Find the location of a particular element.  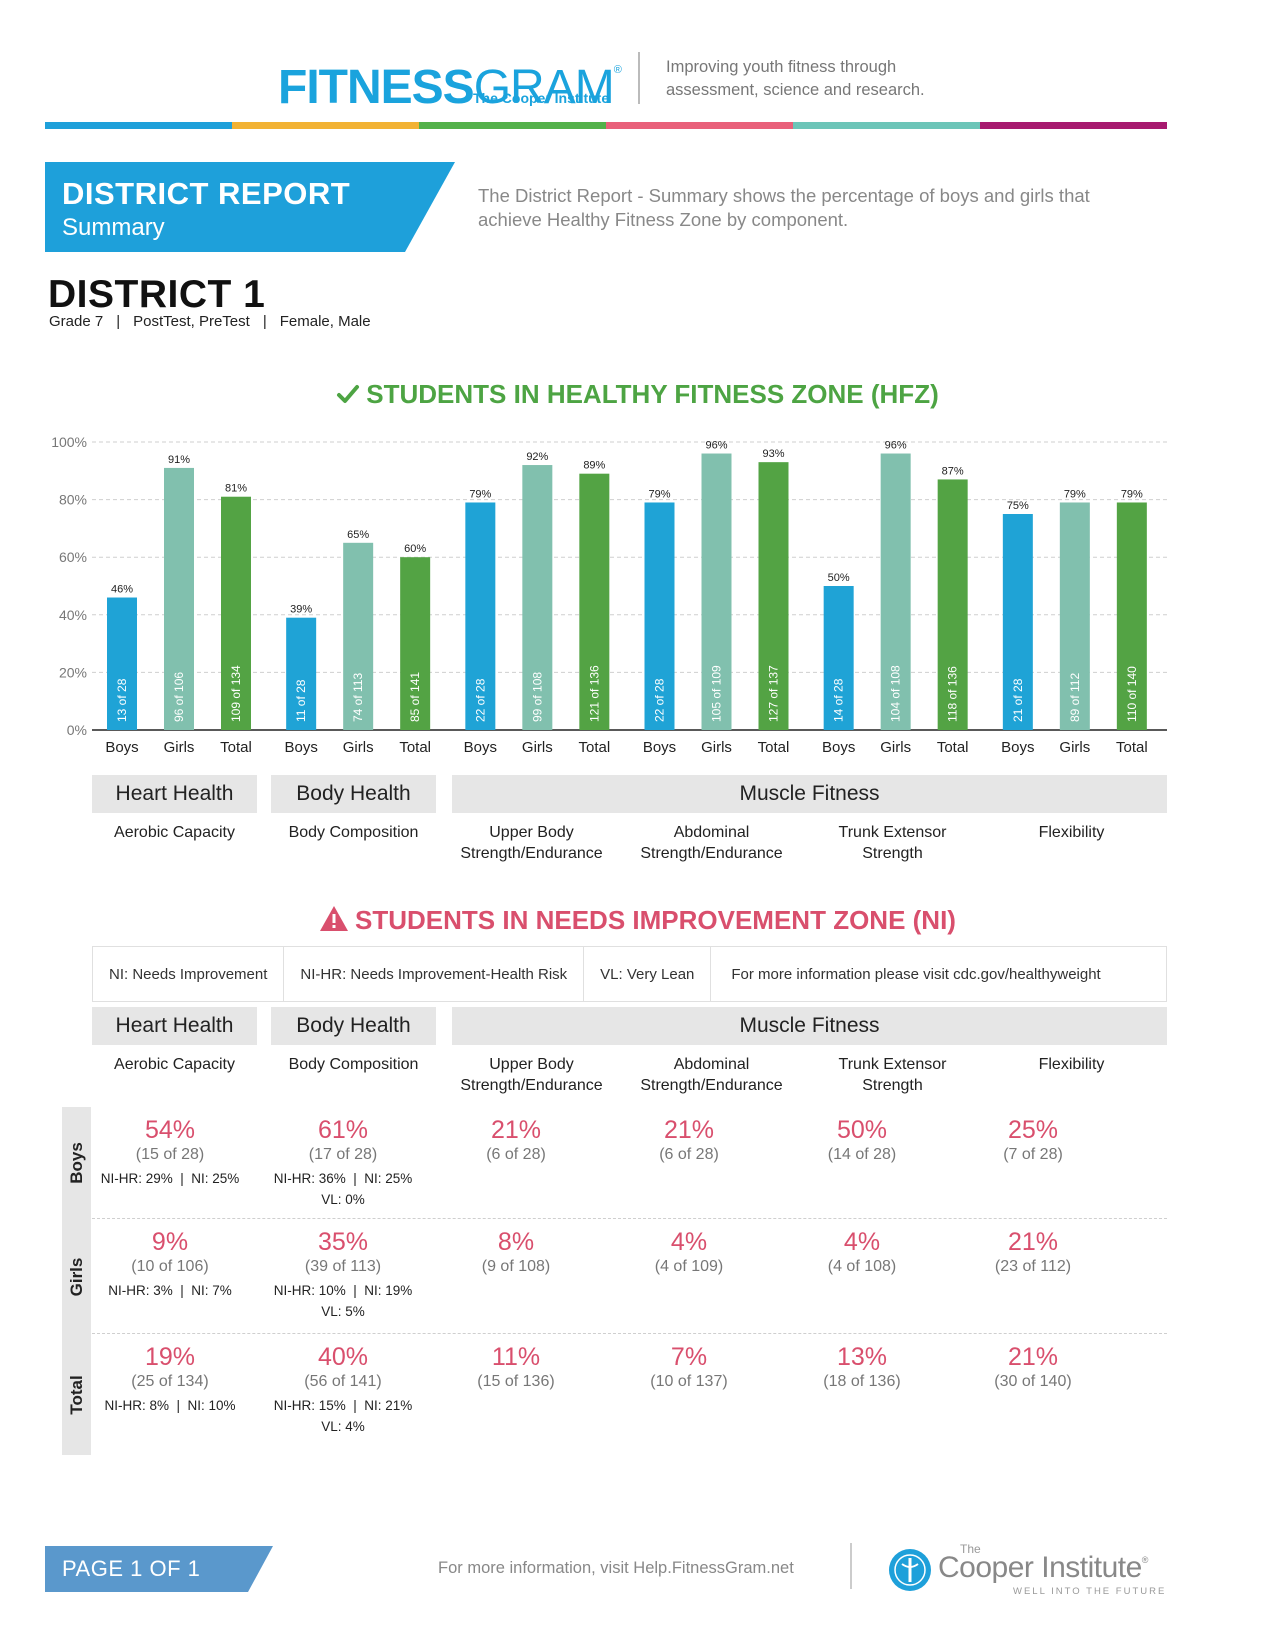

ni-cell: 25% (7 of 28) is located at coordinates (1033, 1140).